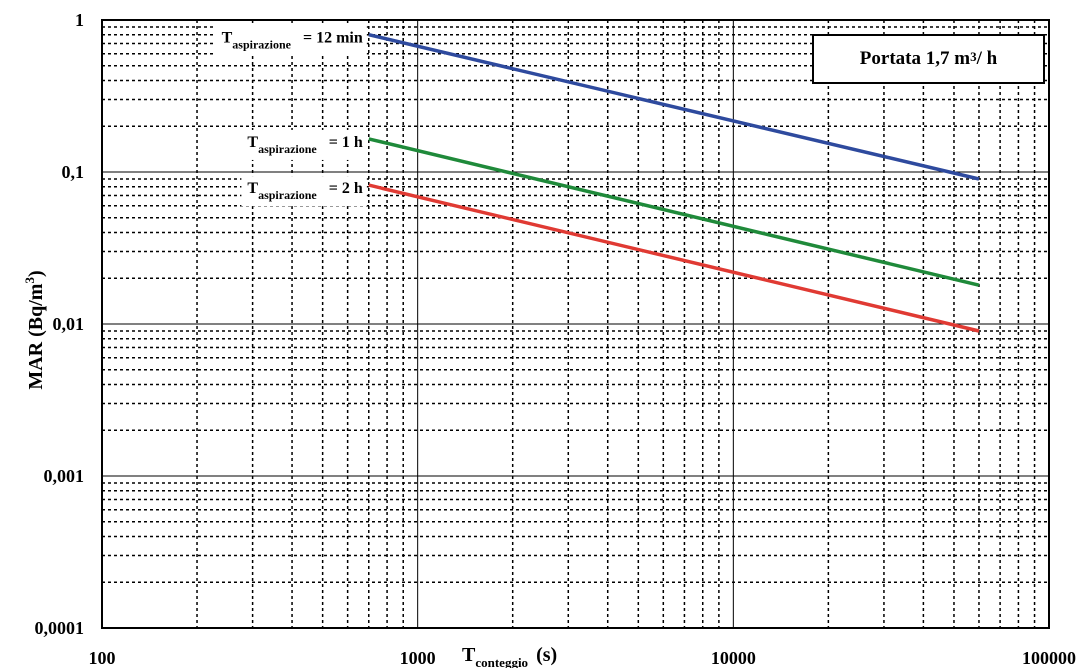  I want to click on series-label-2: Taspirazione = 1 h, so click(304, 144).